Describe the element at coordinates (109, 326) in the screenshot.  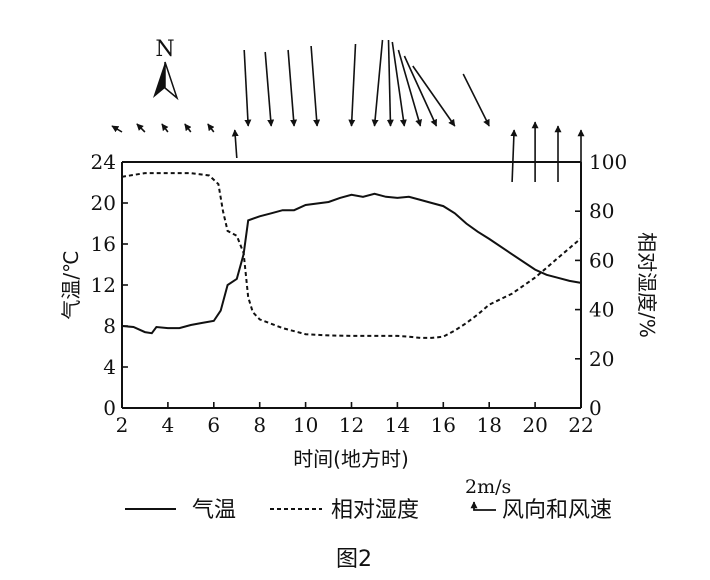
I see `left-tick-label: 8` at that location.